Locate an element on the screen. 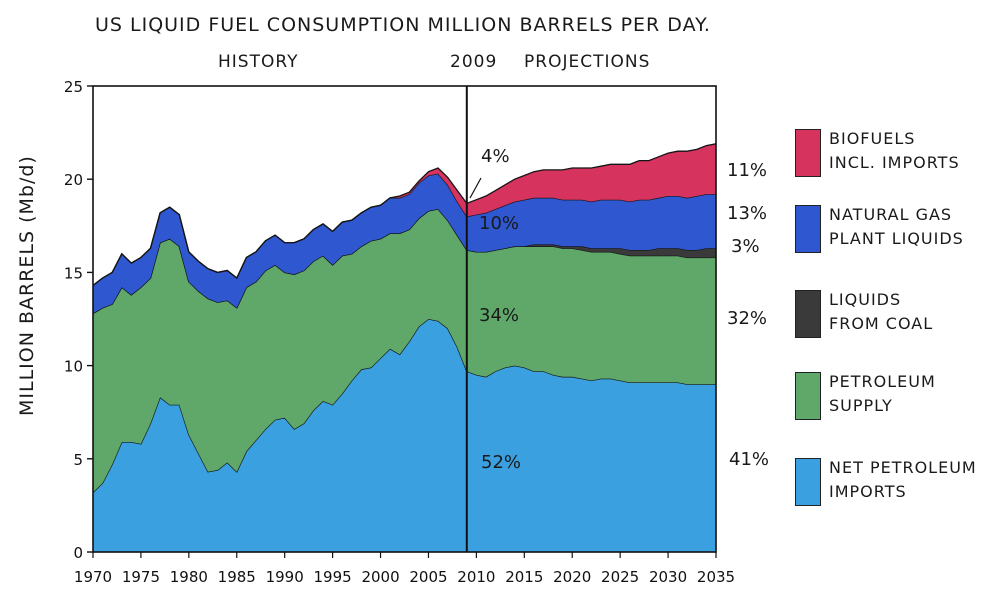 The image size is (1000, 605). history-label: HISTORY is located at coordinates (258, 62).